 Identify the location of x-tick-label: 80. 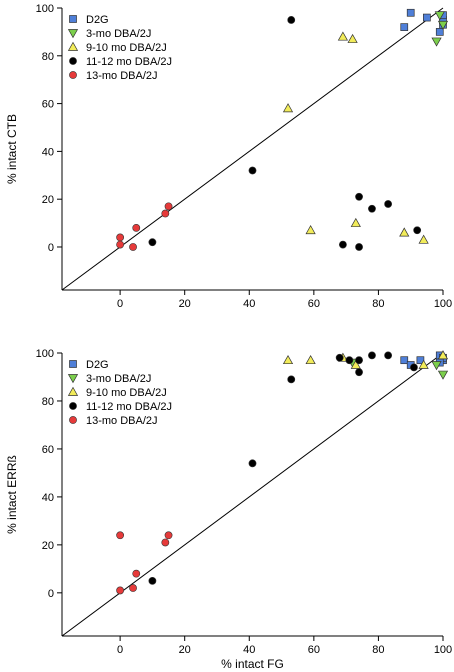
(378, 304).